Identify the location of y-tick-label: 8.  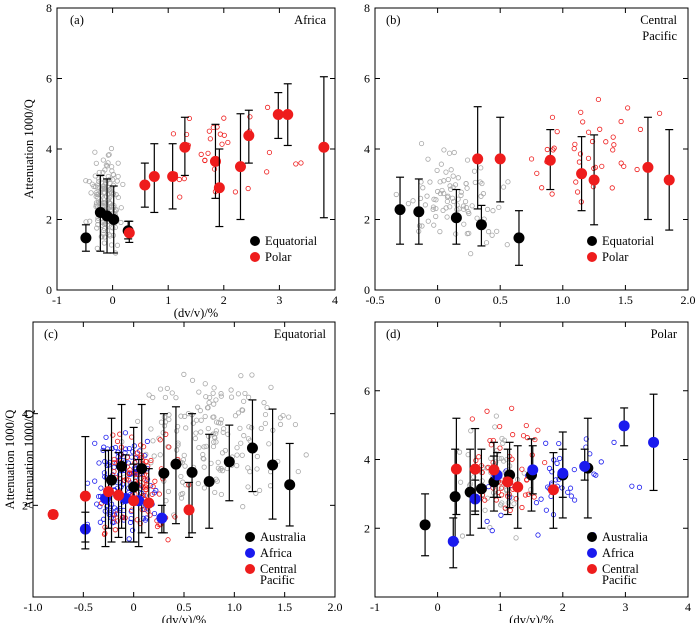
(367, 8).